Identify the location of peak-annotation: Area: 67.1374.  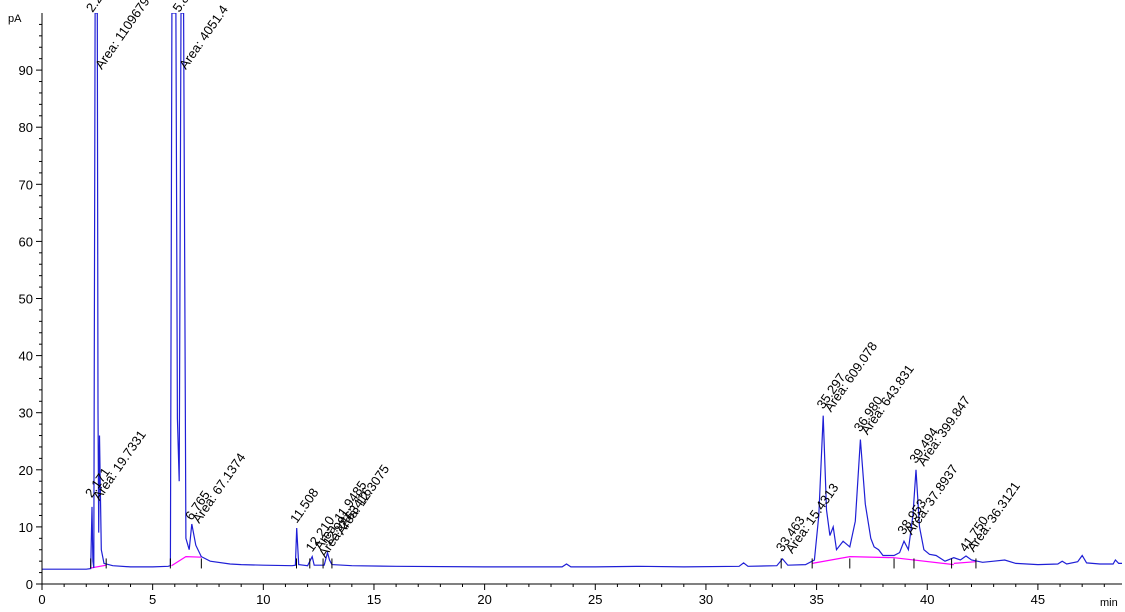
(218, 488).